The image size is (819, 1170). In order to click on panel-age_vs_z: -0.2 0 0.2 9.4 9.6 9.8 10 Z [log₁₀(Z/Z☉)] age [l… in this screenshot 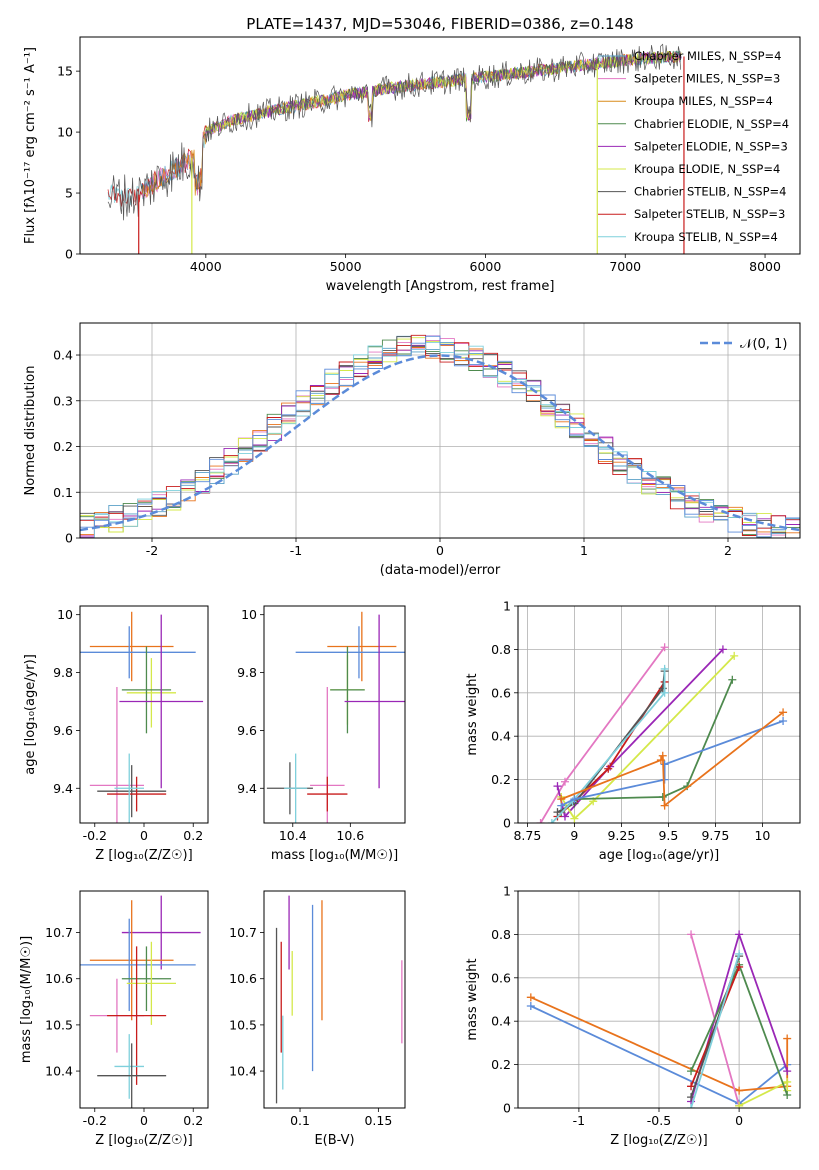, I will do `click(116, 734)`.